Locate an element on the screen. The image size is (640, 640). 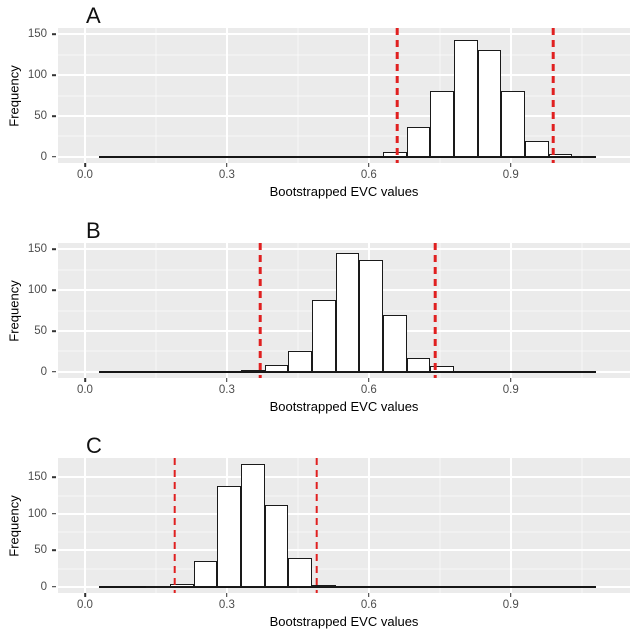
panel-label-a: A is located at coordinates (93, 15).